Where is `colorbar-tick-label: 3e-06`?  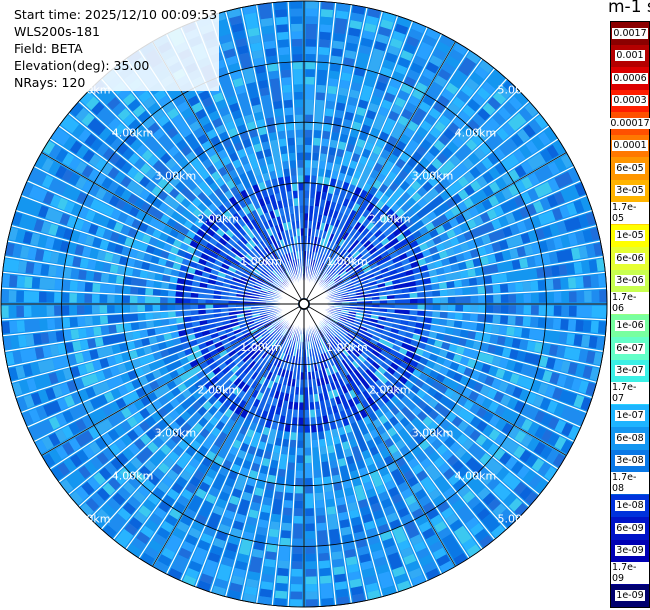 colorbar-tick-label: 3e-06 is located at coordinates (630, 281).